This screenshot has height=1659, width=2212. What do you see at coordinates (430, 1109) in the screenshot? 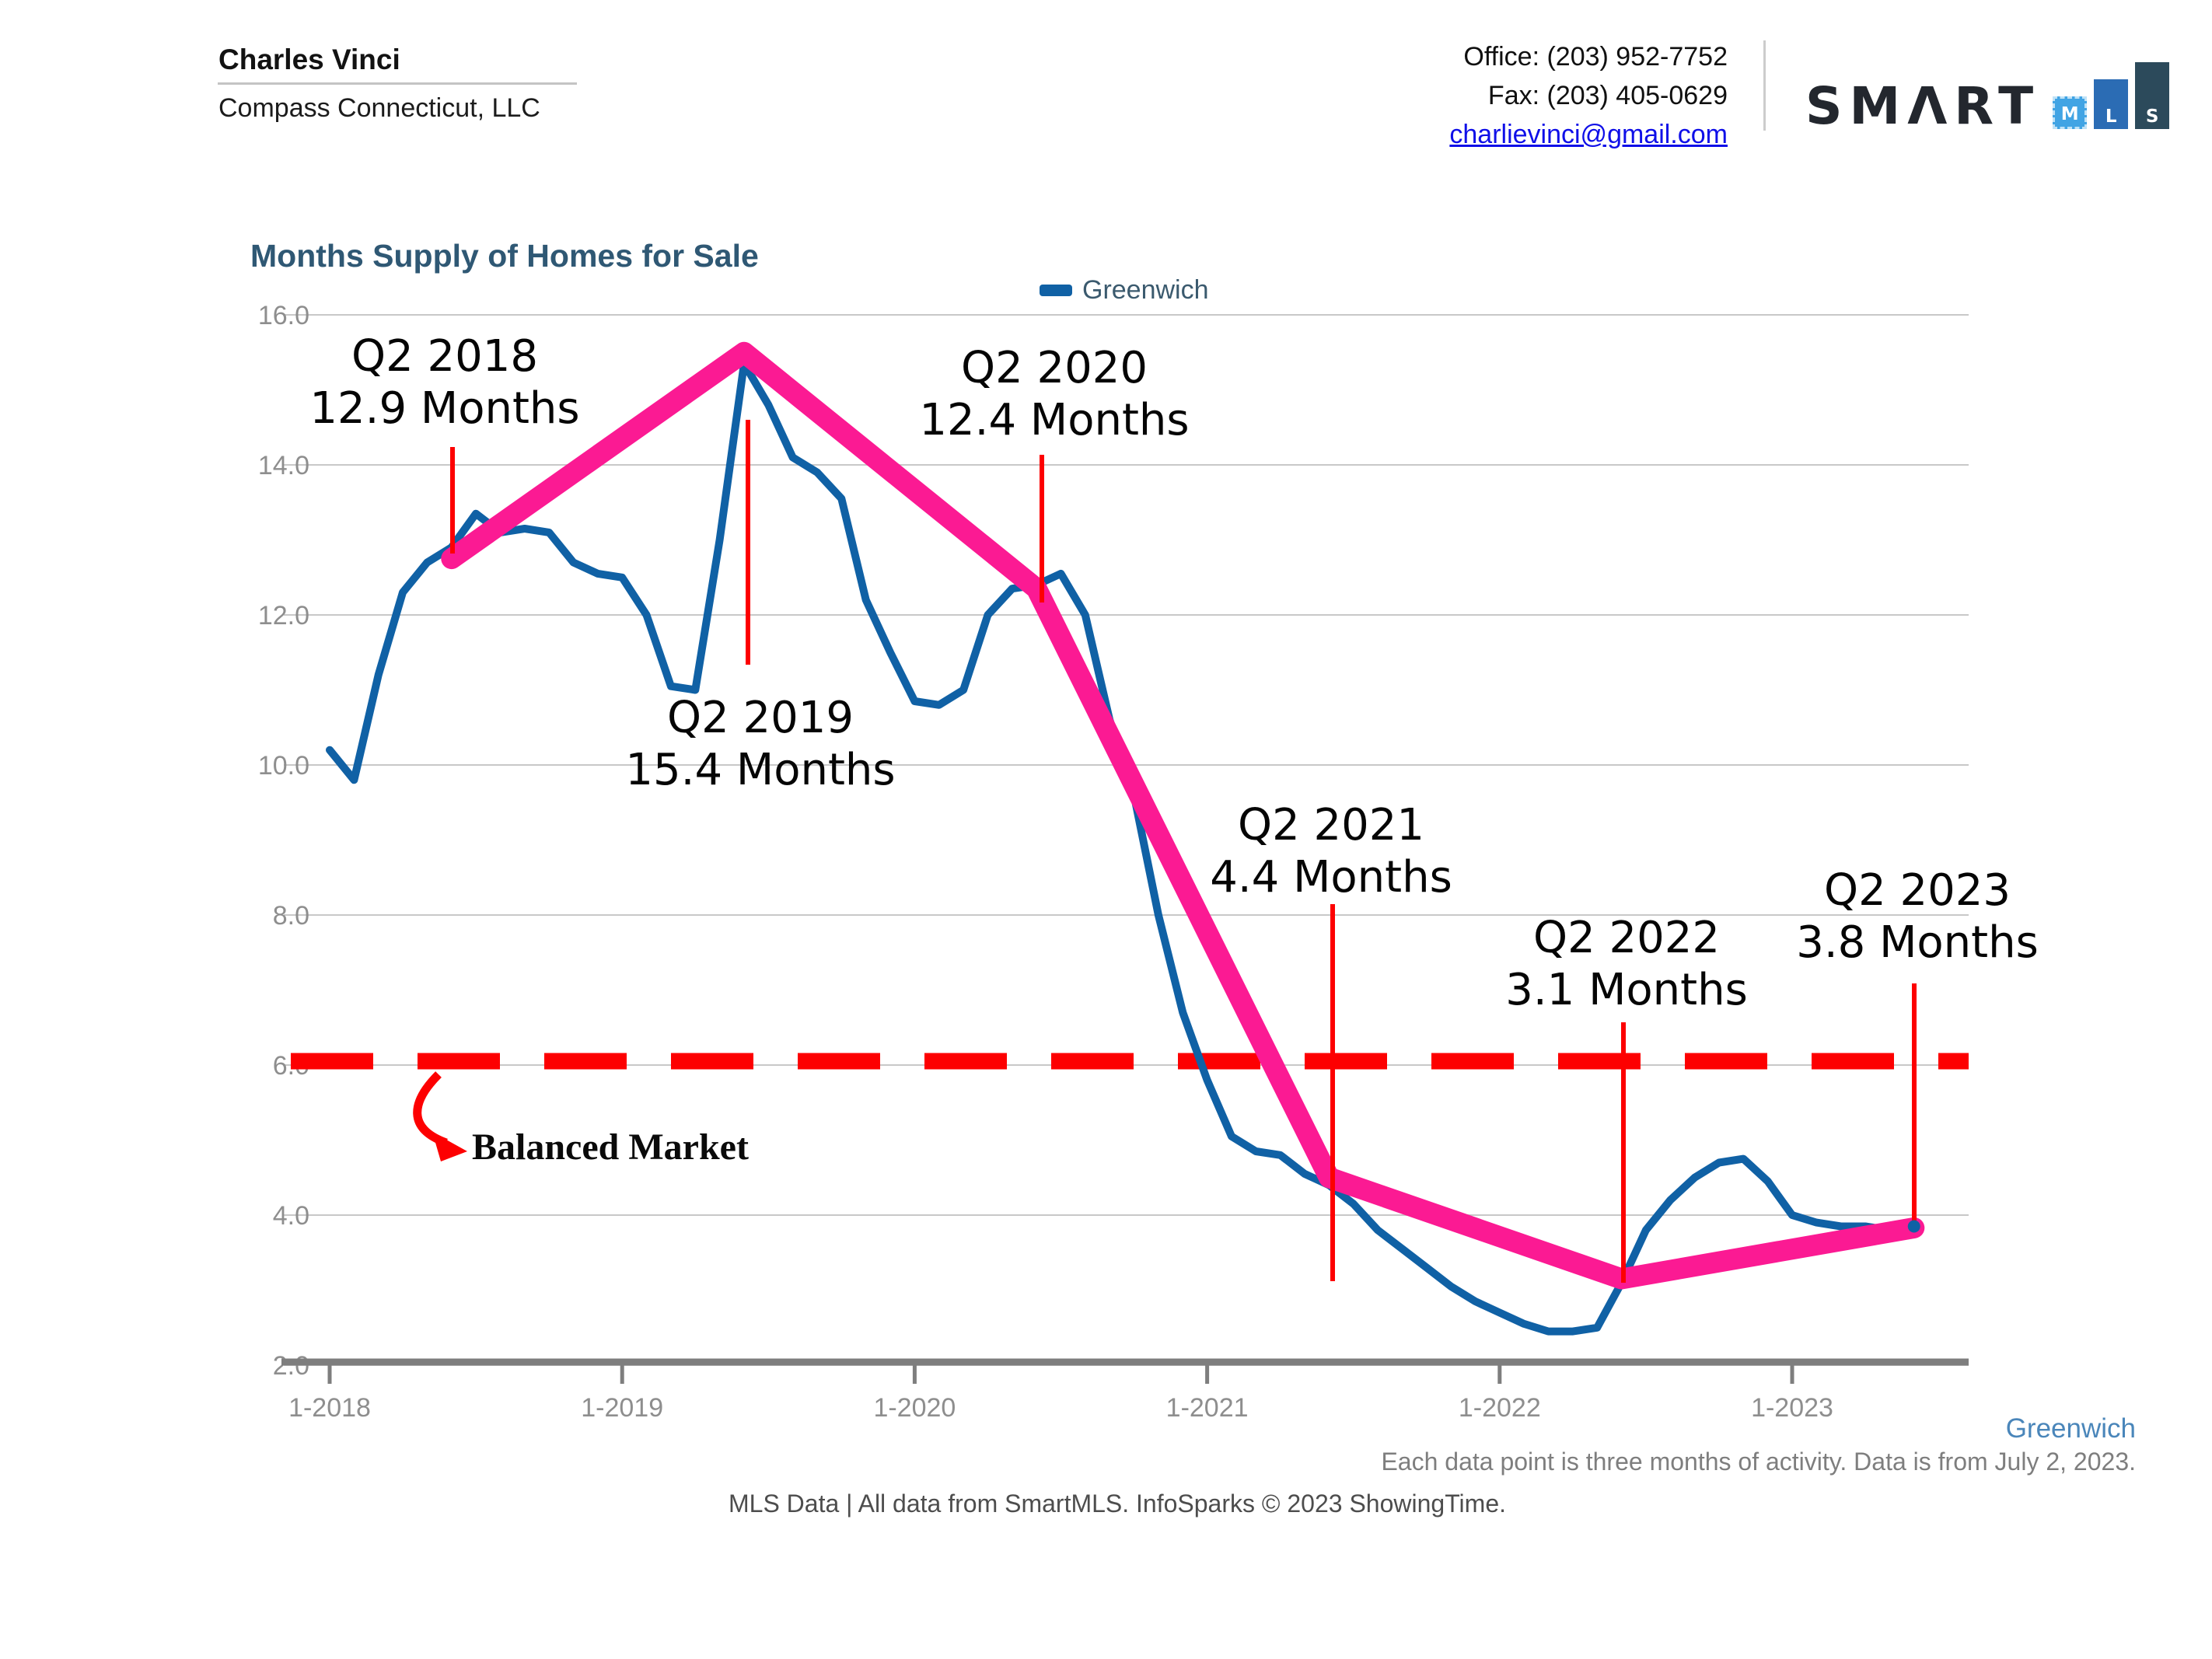
I see `balanced-market-arrow` at bounding box center [430, 1109].